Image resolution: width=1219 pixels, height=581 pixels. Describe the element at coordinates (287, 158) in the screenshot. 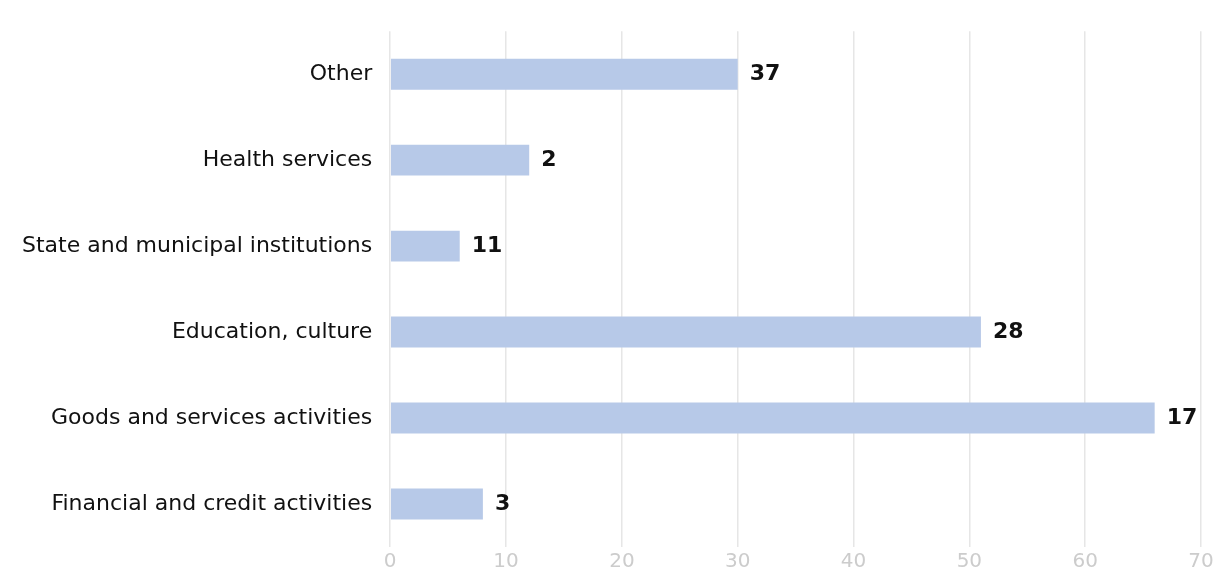

I see `y-tick-label: Health services` at that location.